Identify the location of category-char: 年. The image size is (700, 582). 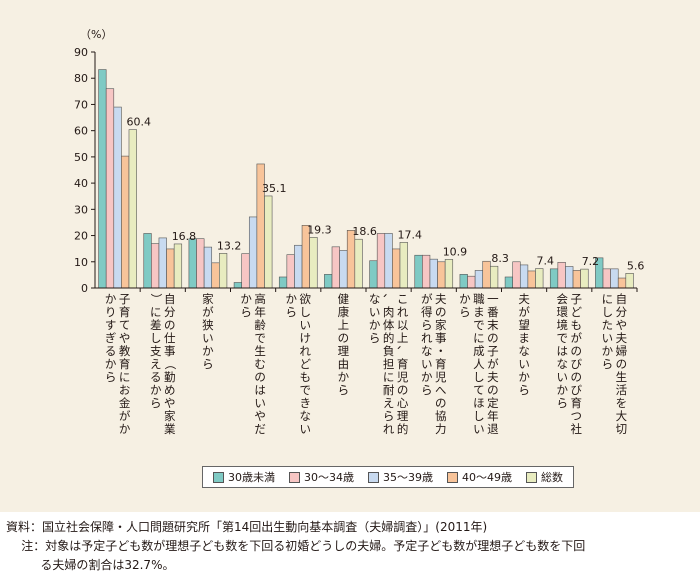
(260, 312).